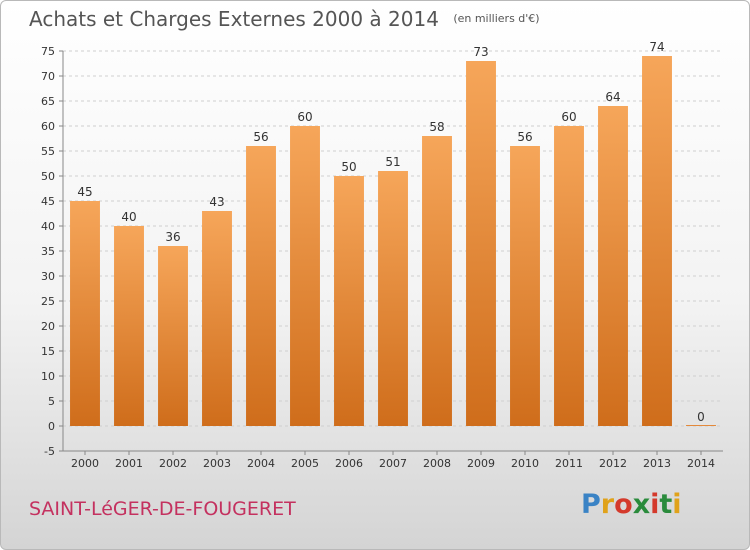 This screenshot has width=750, height=550. What do you see at coordinates (48, 351) in the screenshot?
I see `y-tick-label: 15` at bounding box center [48, 351].